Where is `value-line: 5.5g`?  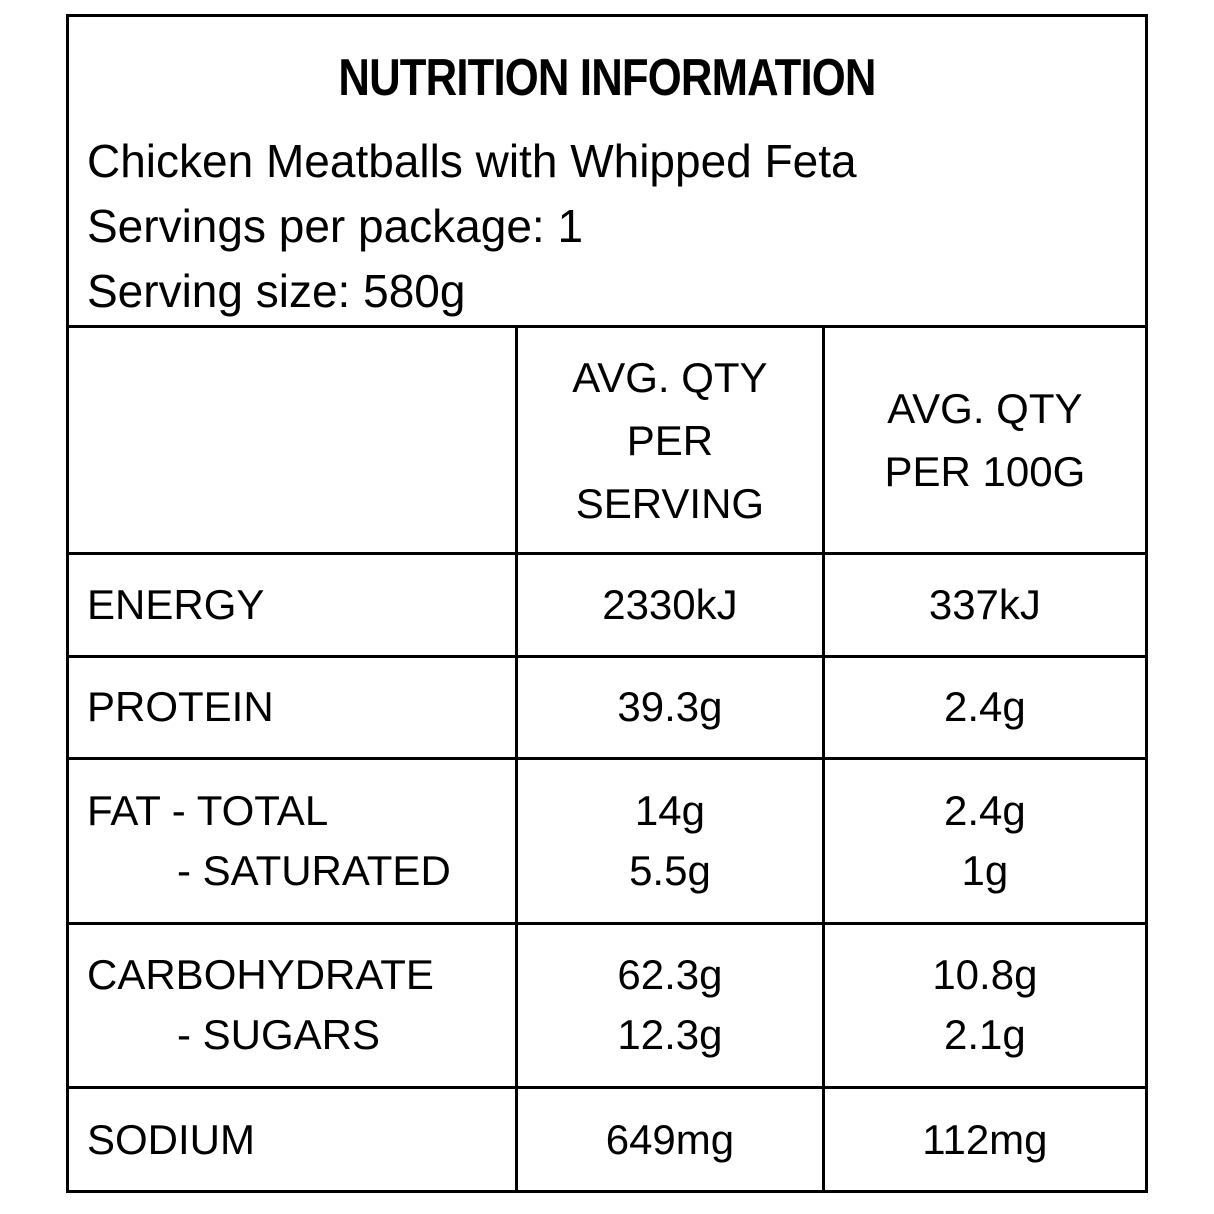
value-line: 5.5g is located at coordinates (670, 870).